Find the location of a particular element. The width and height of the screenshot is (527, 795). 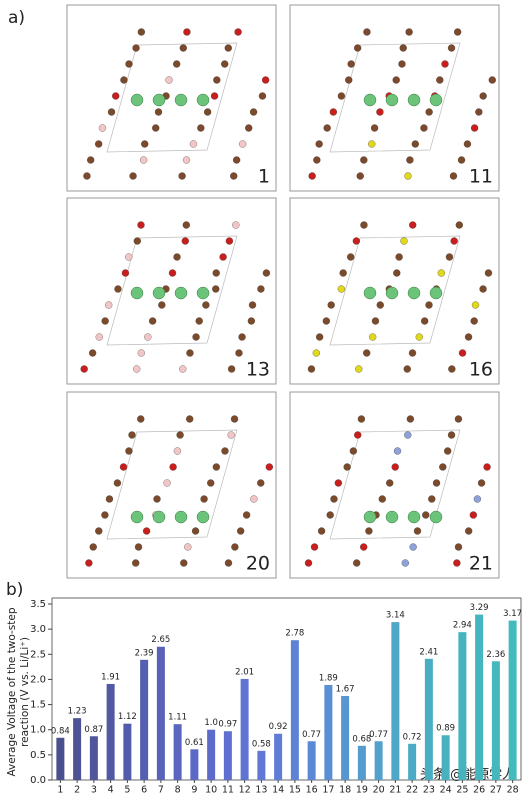

value-label: 0.92 is located at coordinates (278, 727).